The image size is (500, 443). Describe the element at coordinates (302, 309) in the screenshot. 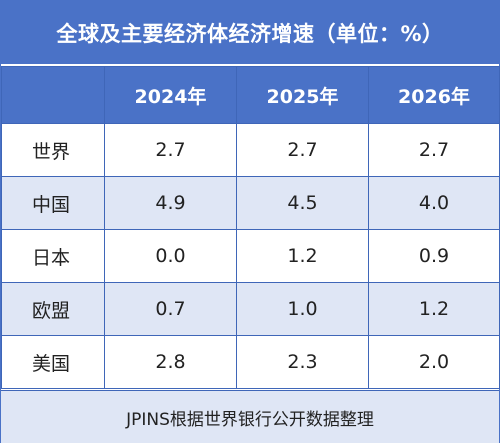

I see `cell-value: 1.0` at that location.